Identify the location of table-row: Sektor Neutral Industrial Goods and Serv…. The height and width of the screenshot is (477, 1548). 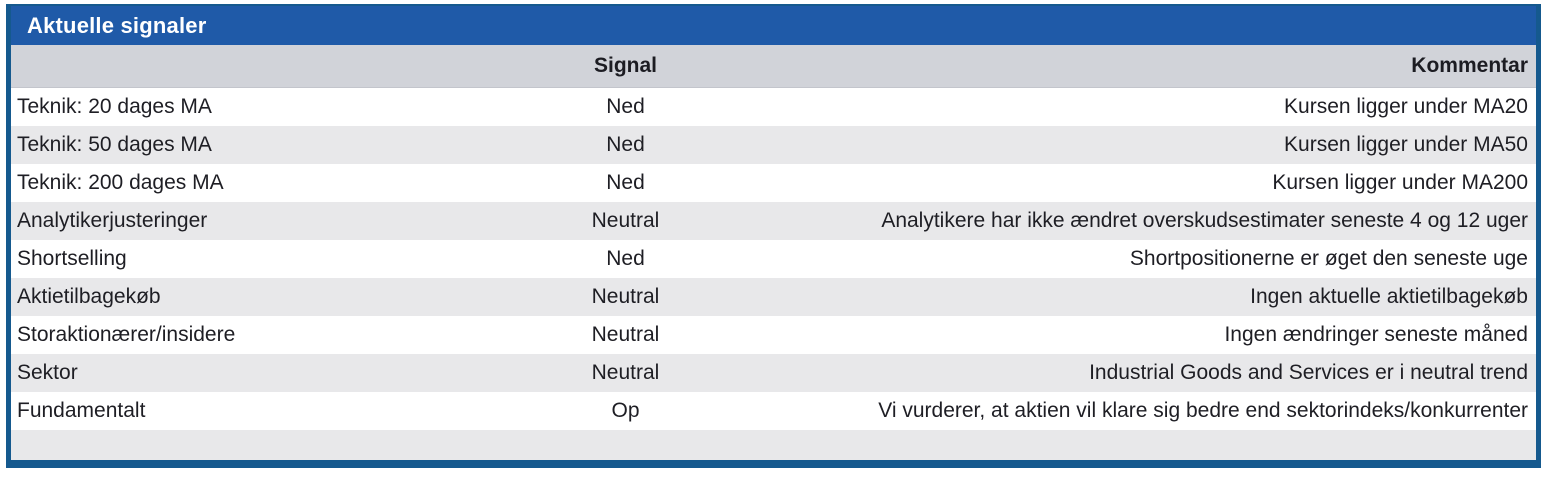
(773, 373).